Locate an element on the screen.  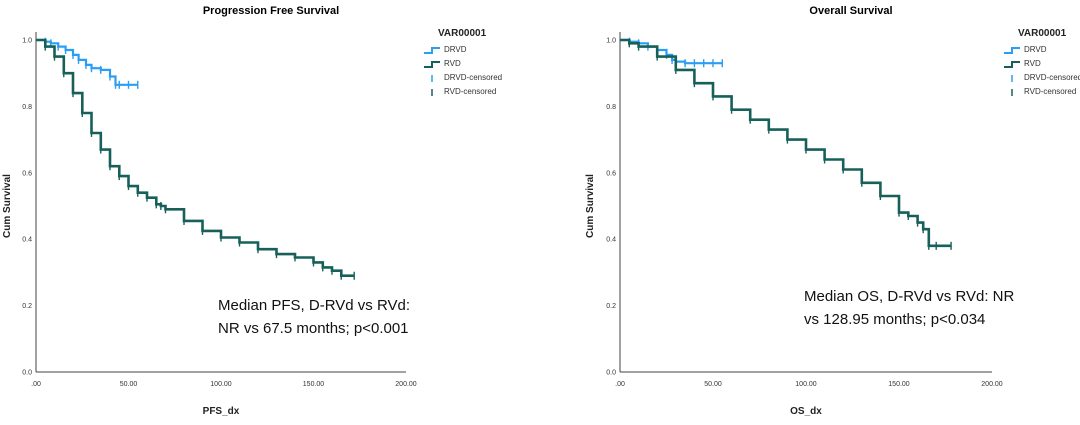
pfs-legend-item: RVD is located at coordinates (452, 63).